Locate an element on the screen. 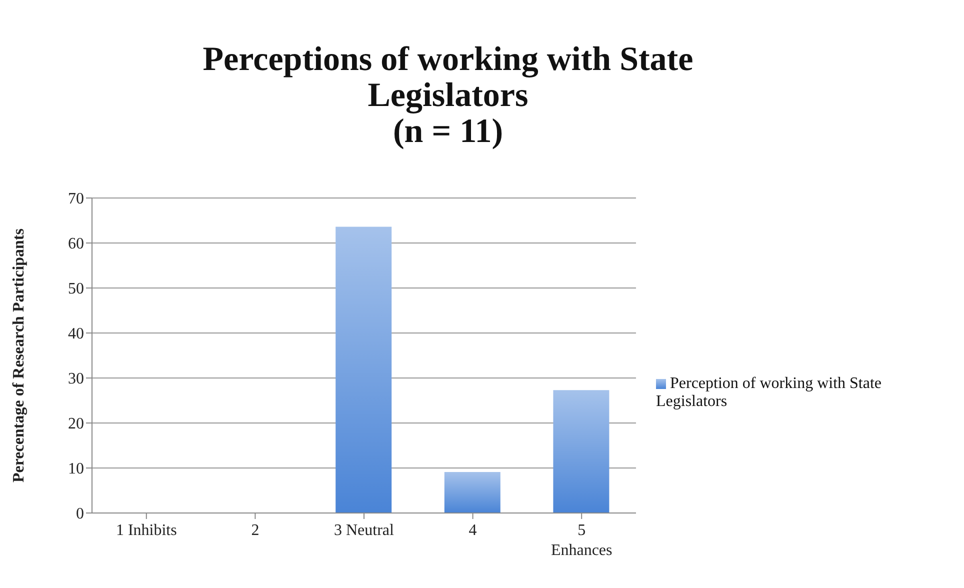  legend-label: Perception of working with State Legislators is located at coordinates (769, 392).